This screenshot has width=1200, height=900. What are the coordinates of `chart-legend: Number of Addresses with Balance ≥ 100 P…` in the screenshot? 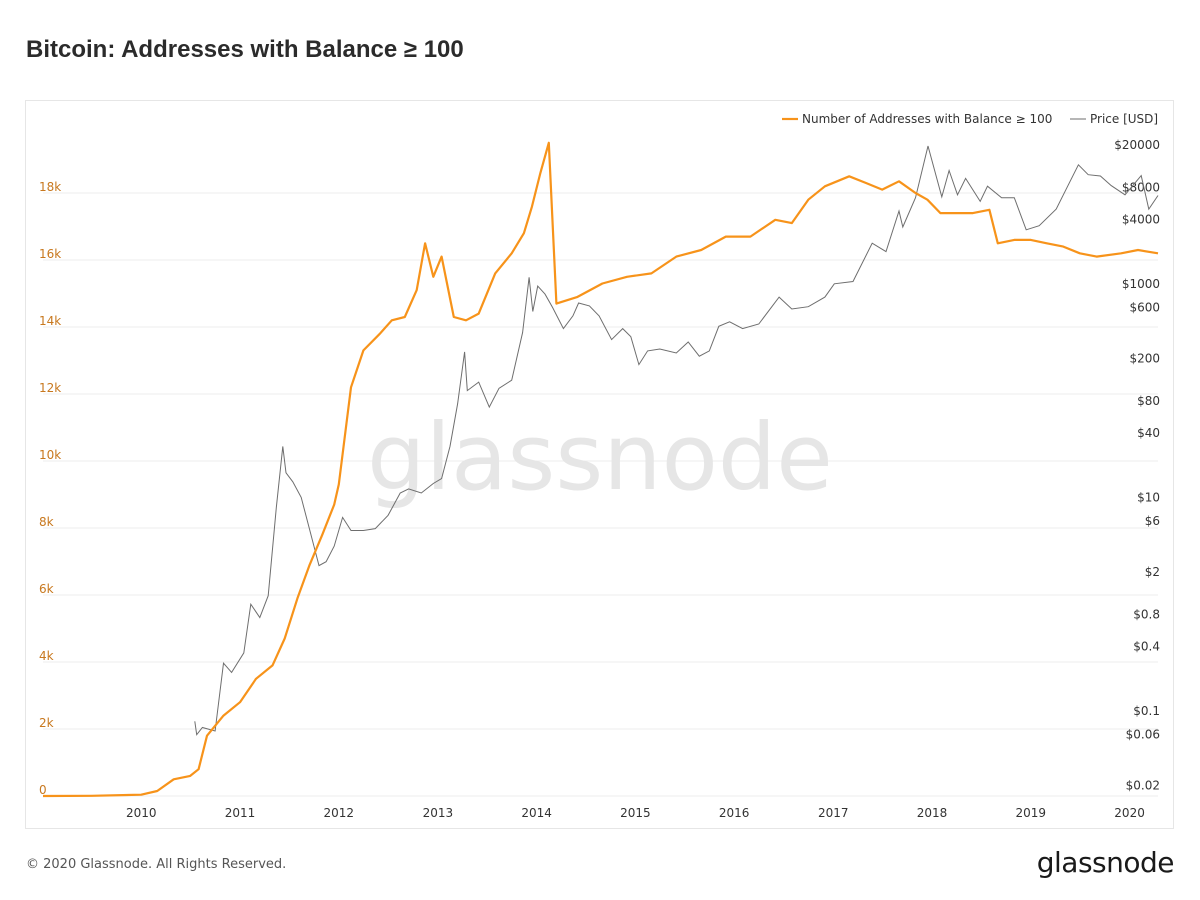 It's located at (970, 119).